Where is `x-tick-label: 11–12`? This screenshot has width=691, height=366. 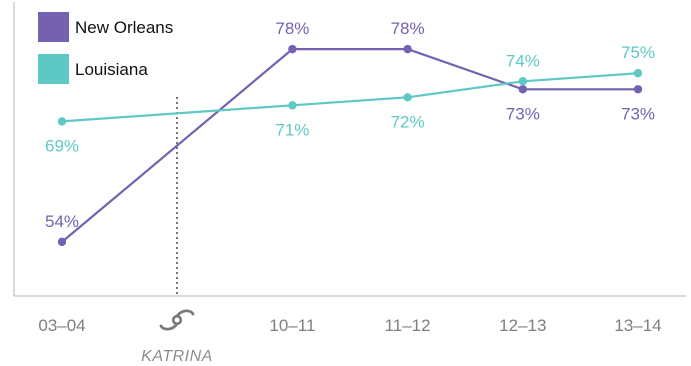
x-tick-label: 11–12 is located at coordinates (408, 325).